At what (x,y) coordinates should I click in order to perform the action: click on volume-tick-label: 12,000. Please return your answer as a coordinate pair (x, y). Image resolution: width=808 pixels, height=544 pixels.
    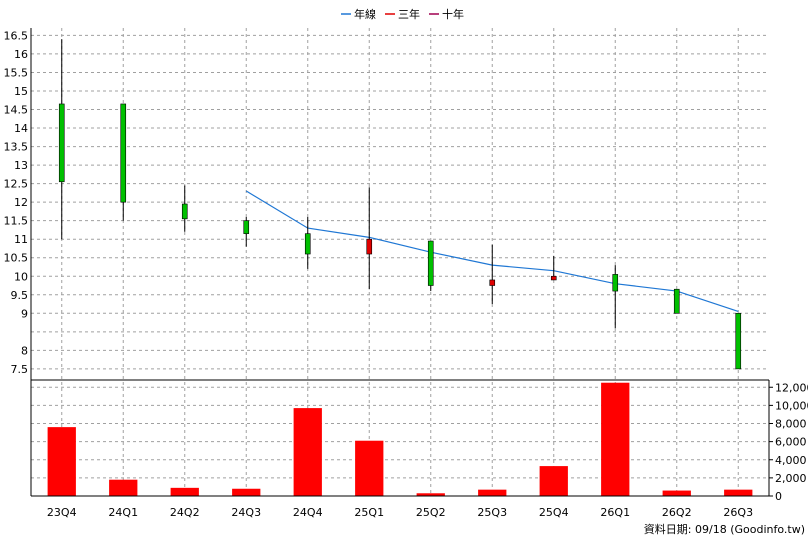
    Looking at the image, I should click on (791, 387).